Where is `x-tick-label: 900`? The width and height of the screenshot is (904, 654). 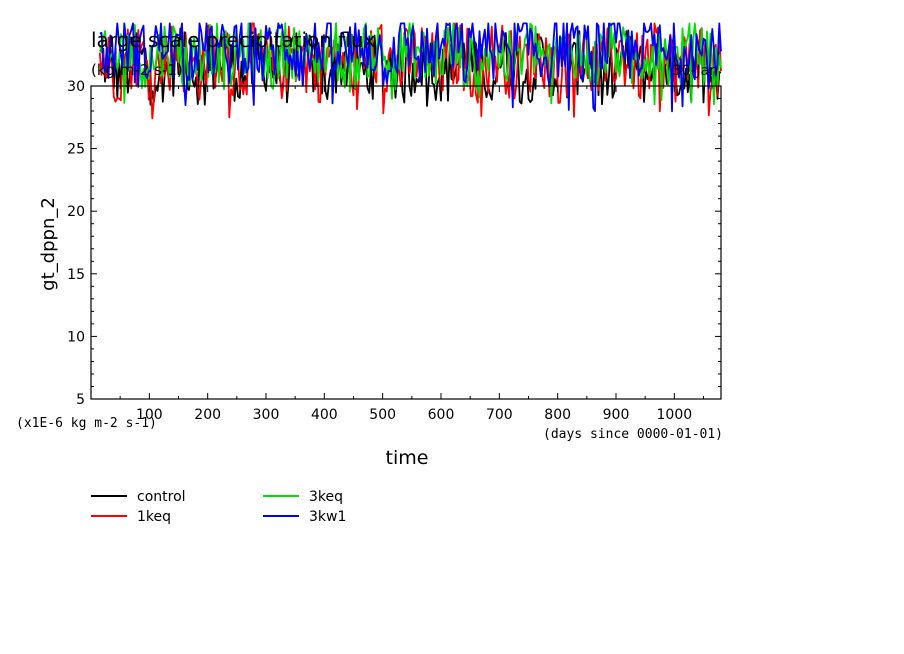 x-tick-label: 900 is located at coordinates (616, 415).